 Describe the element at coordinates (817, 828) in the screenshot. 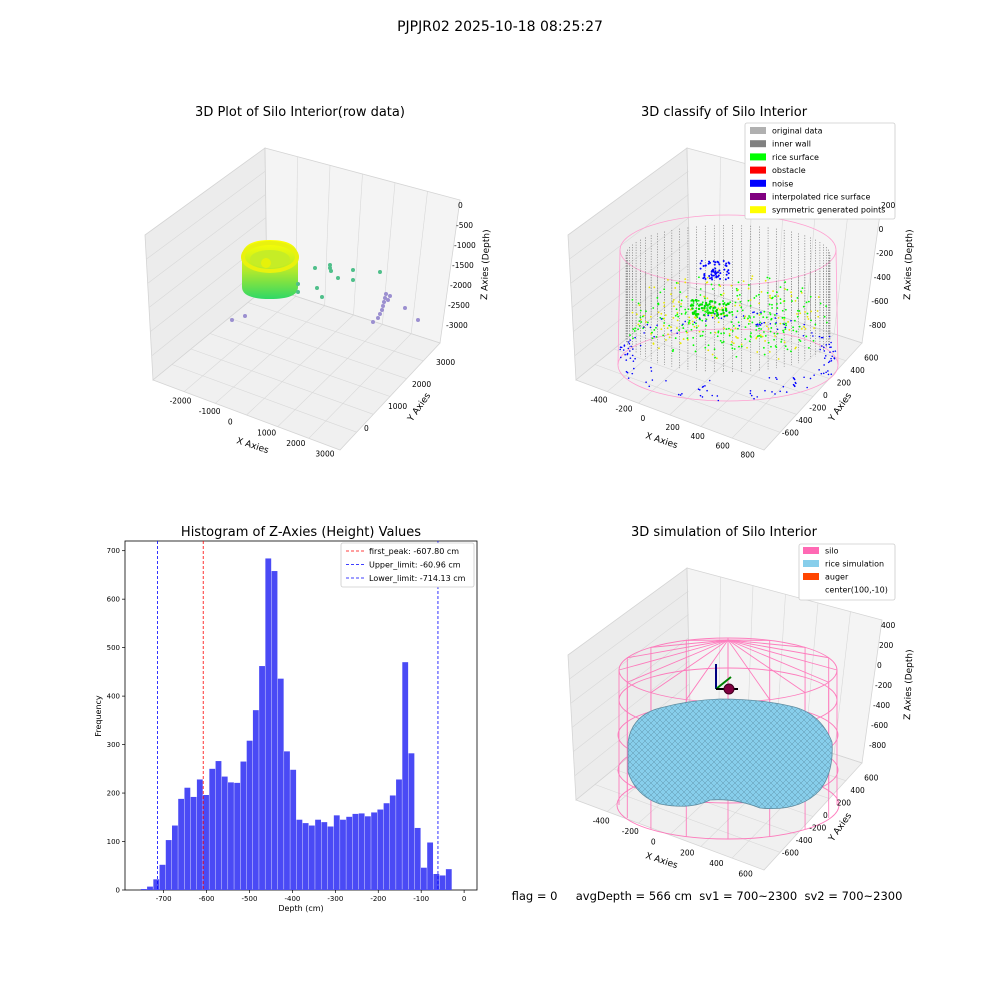

I see `y-tick-label: -200` at that location.